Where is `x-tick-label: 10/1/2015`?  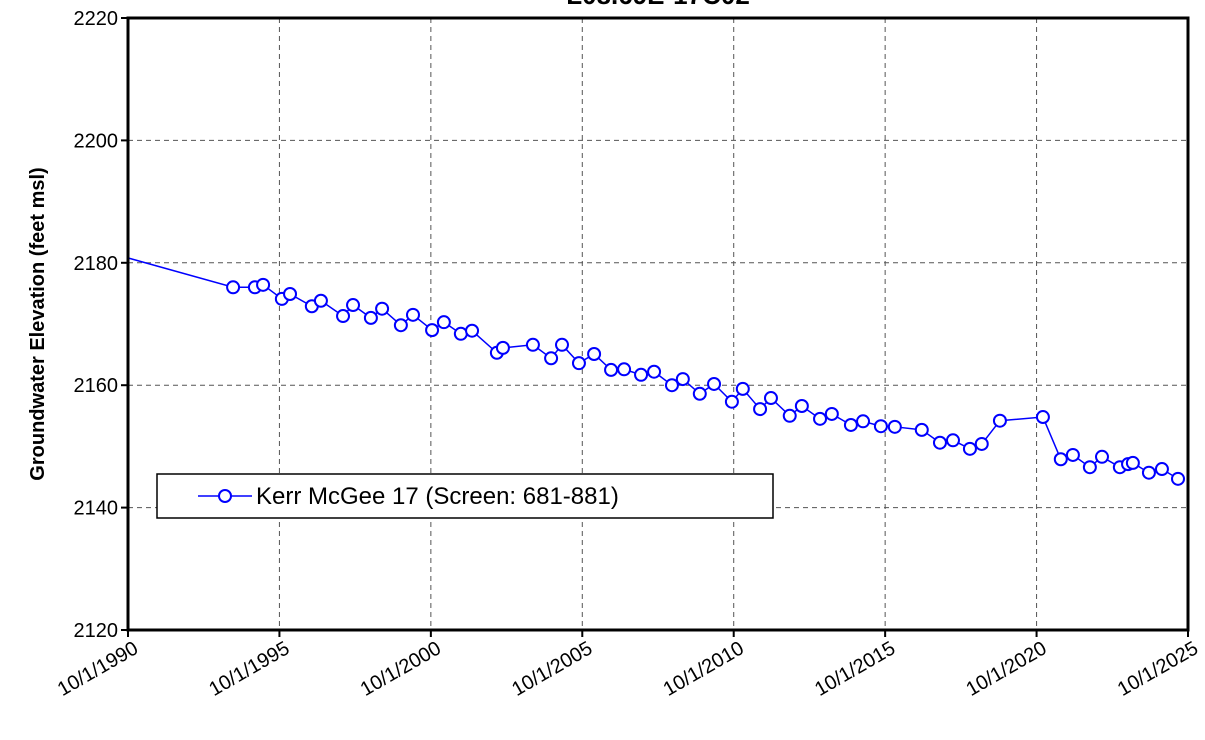 x-tick-label: 10/1/2015 is located at coordinates (855, 669).